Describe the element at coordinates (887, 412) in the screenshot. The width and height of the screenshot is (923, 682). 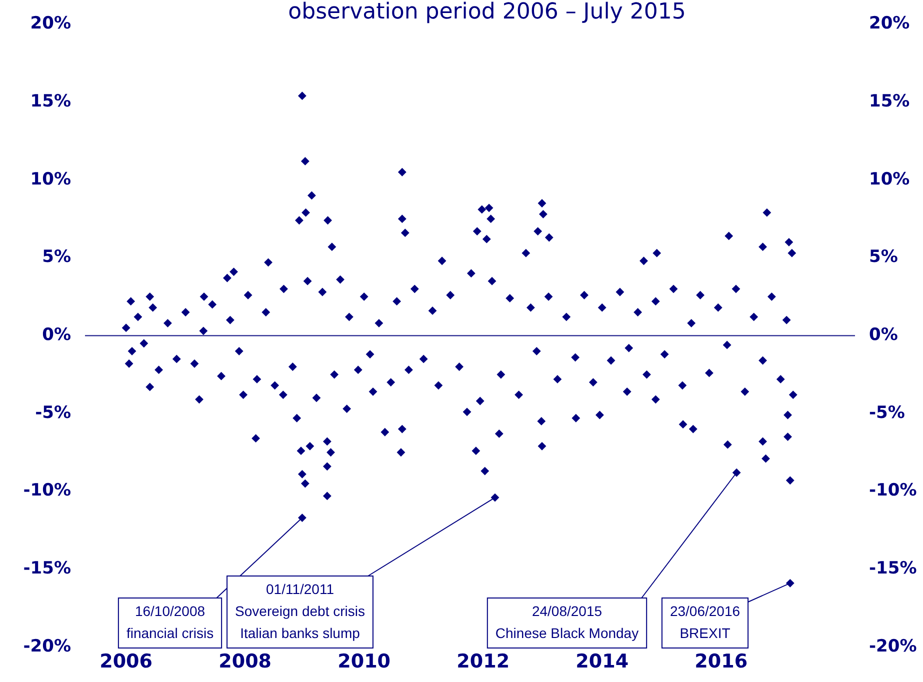
I see `y2-tick-label: -5%` at that location.